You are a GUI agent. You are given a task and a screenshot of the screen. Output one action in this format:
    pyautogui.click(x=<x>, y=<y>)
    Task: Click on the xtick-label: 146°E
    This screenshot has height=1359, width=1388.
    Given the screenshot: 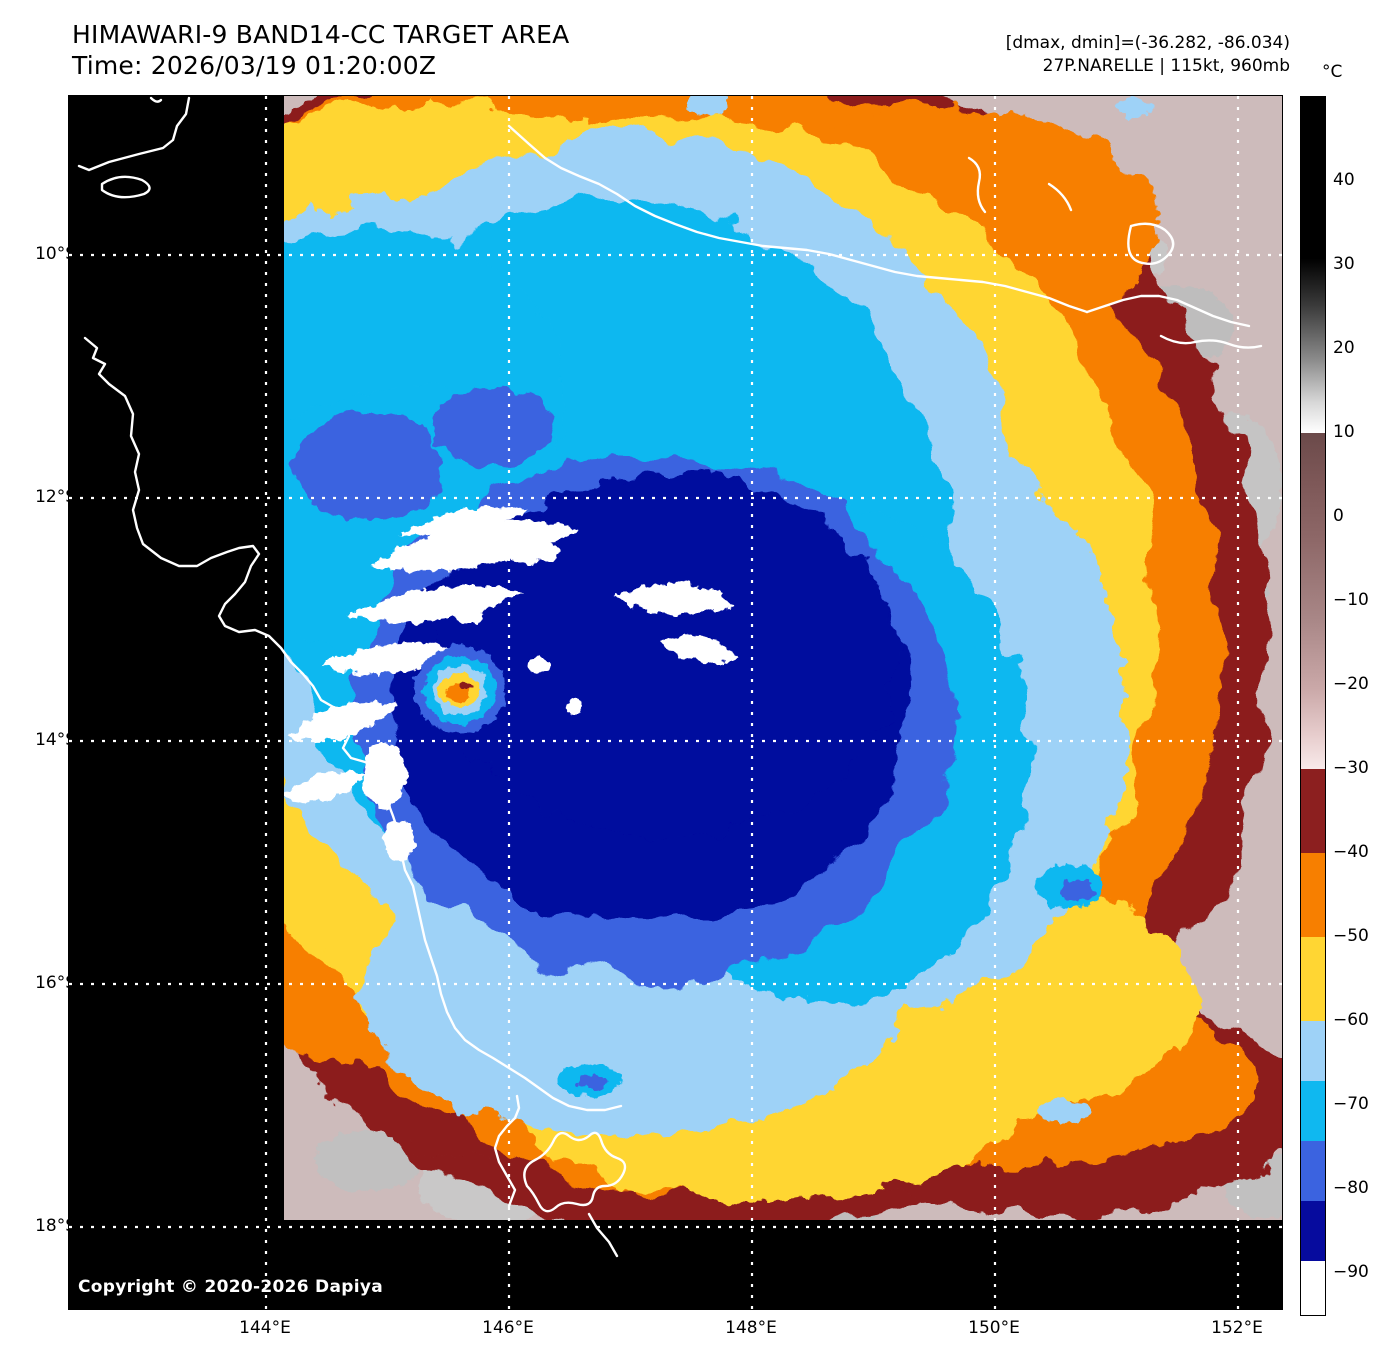 What is the action you would take?
    pyautogui.click(x=508, y=1328)
    